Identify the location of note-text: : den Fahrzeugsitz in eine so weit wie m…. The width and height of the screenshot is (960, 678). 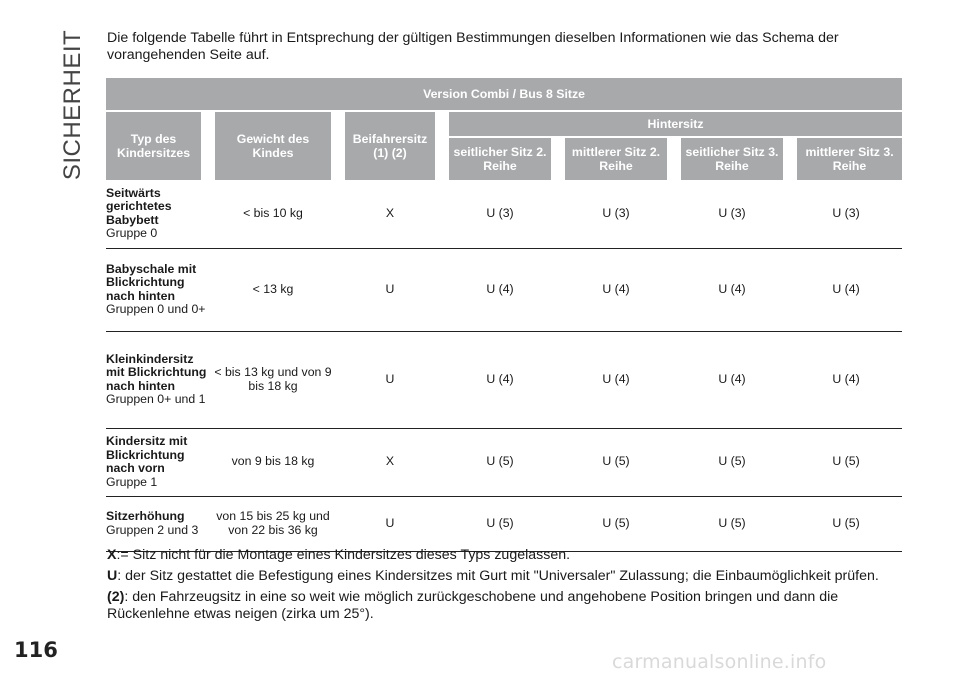
(473, 605).